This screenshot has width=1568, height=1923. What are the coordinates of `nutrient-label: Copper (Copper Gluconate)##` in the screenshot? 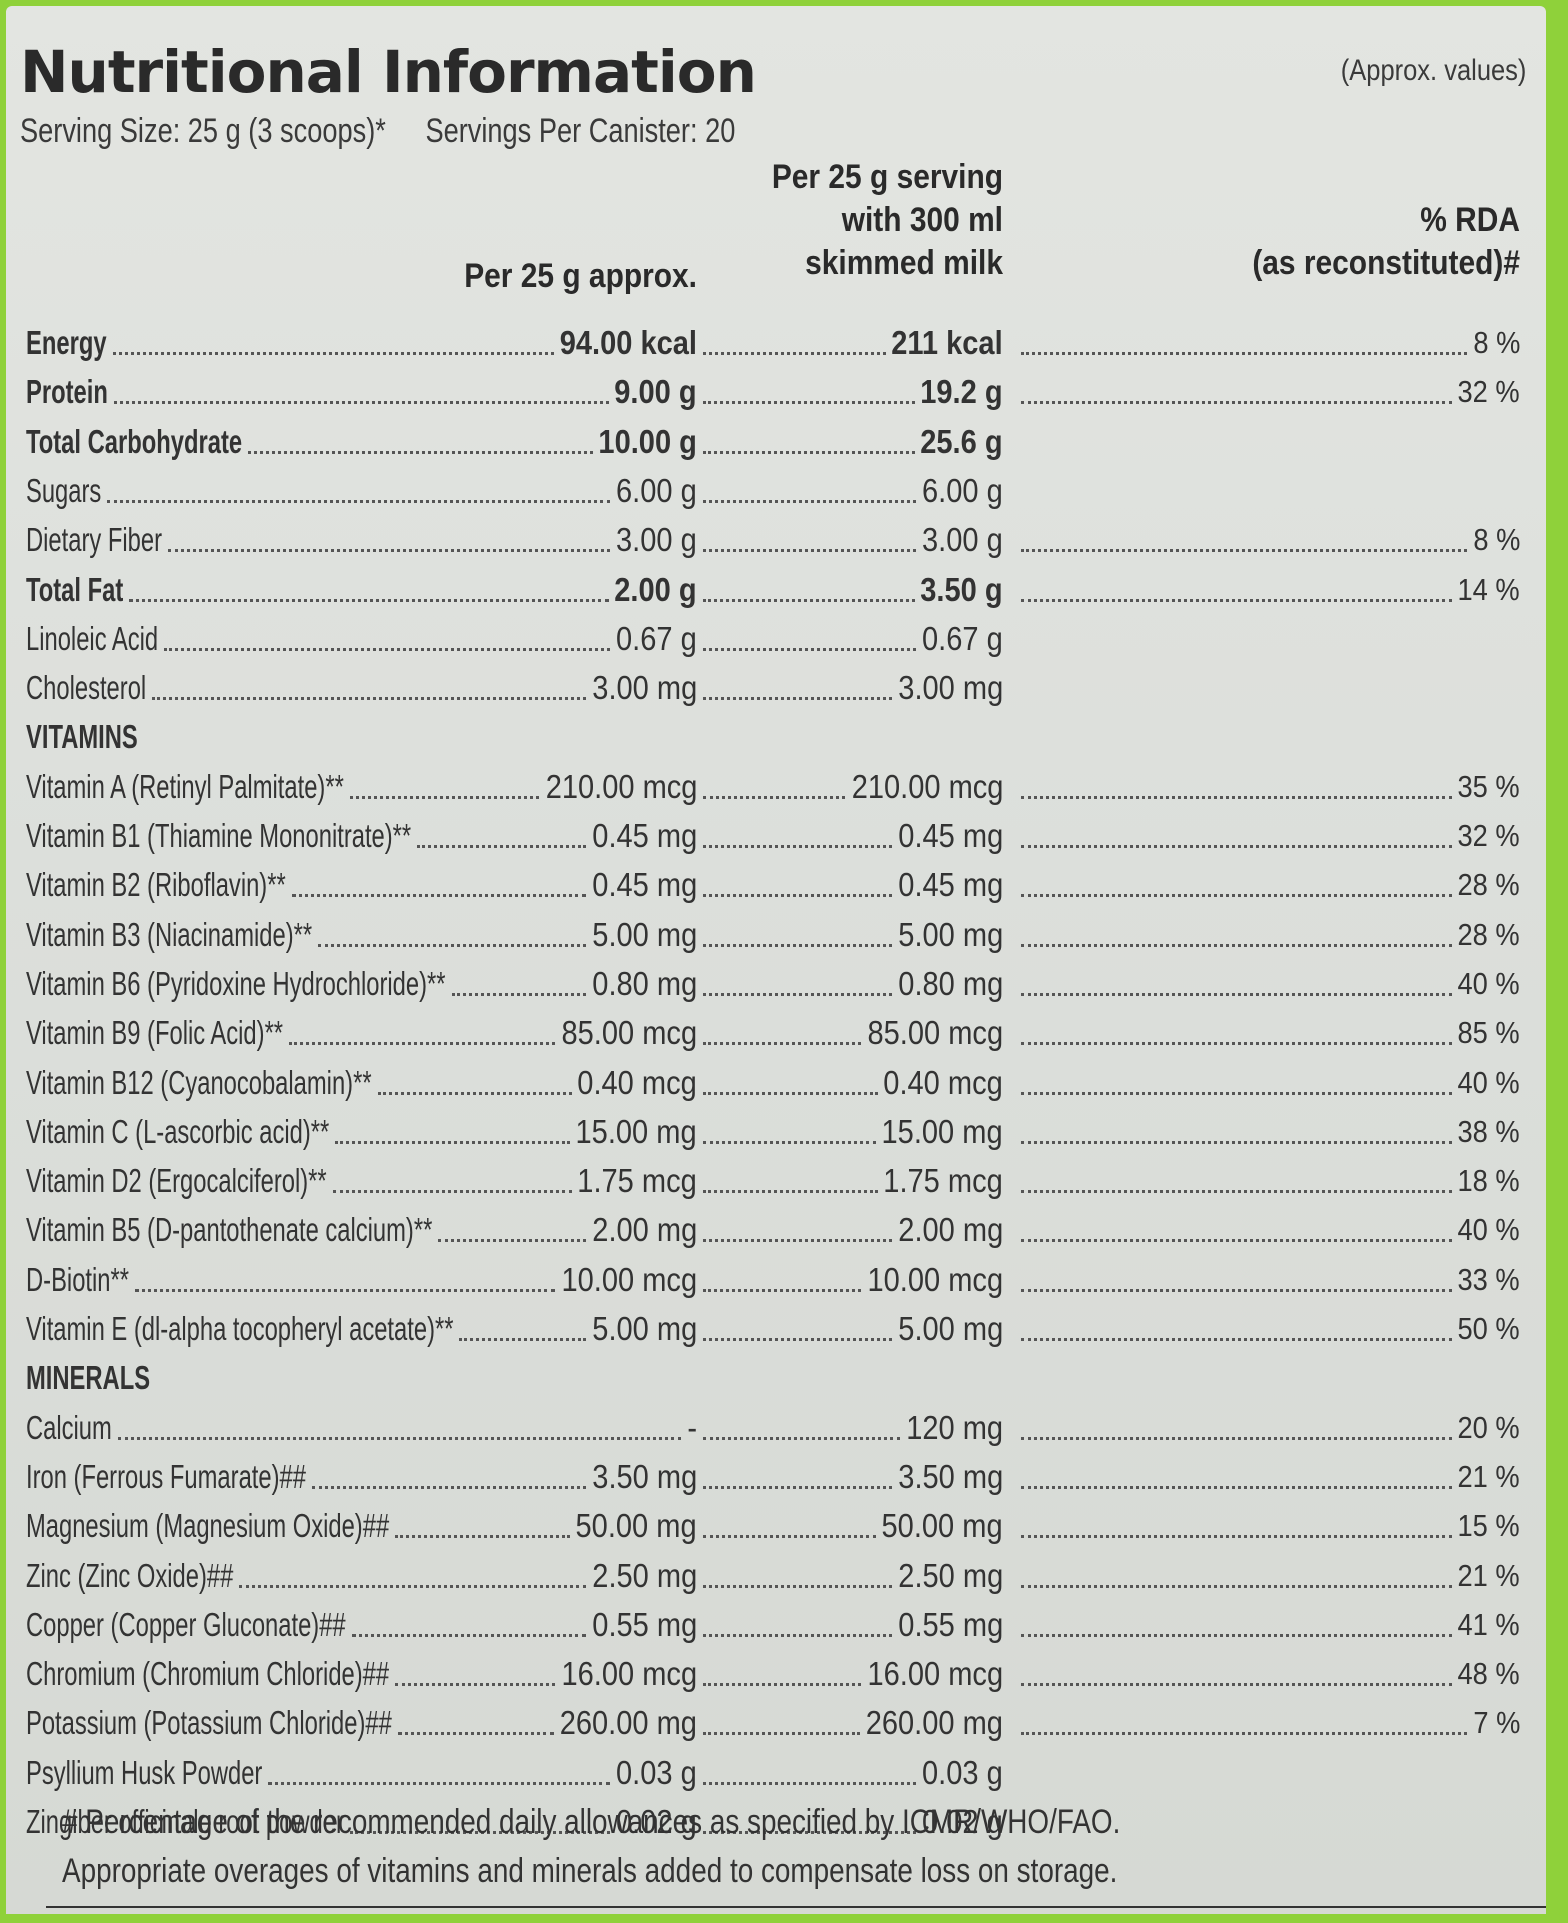 It's located at (186, 1624).